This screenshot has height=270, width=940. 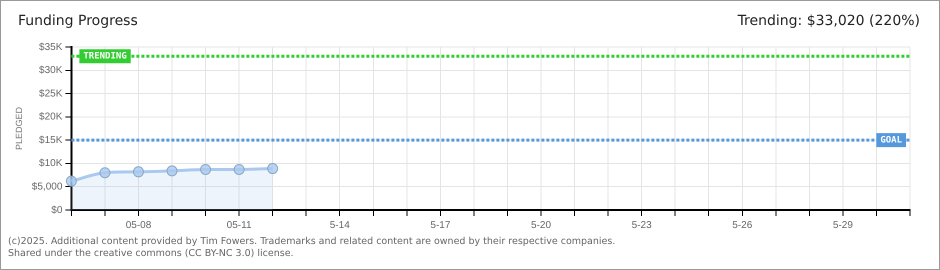 I want to click on x-tick-label: 05-08, so click(x=139, y=225).